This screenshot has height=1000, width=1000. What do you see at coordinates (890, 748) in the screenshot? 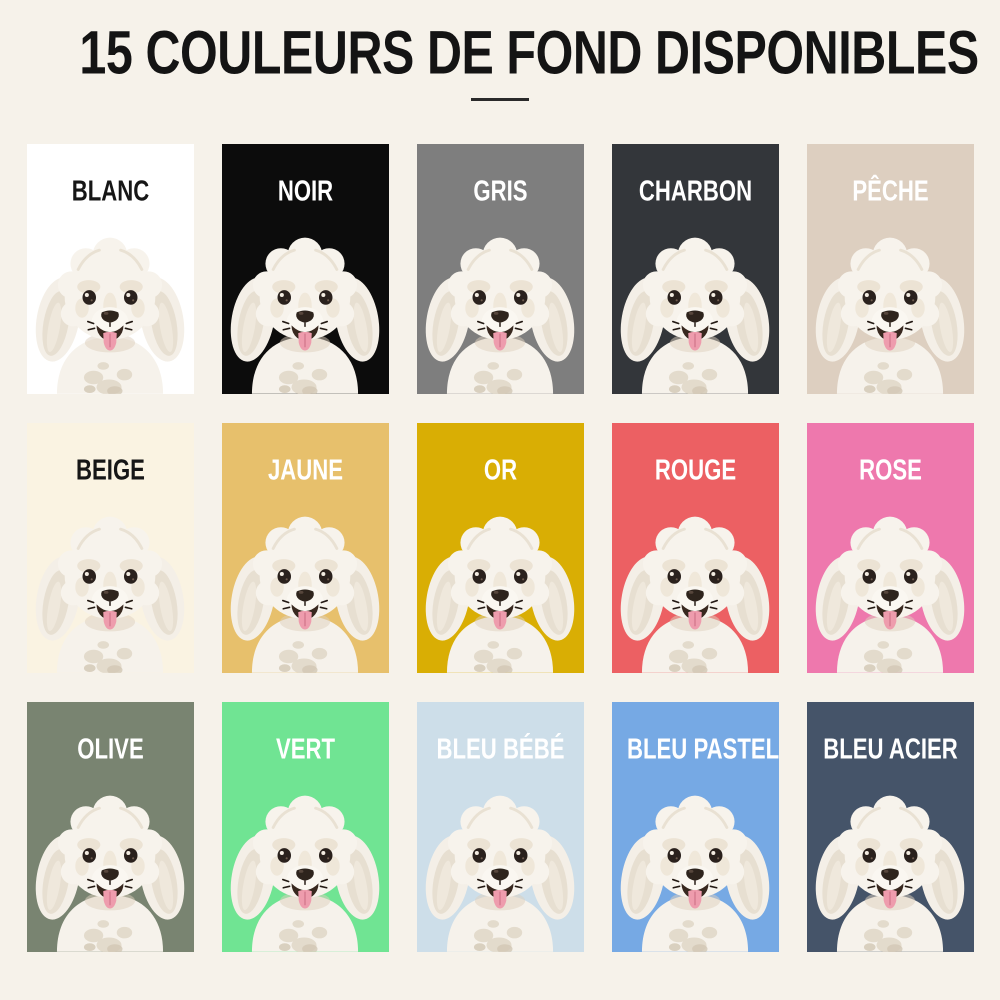
I see `swatch-label: BLEU ACIER` at bounding box center [890, 748].